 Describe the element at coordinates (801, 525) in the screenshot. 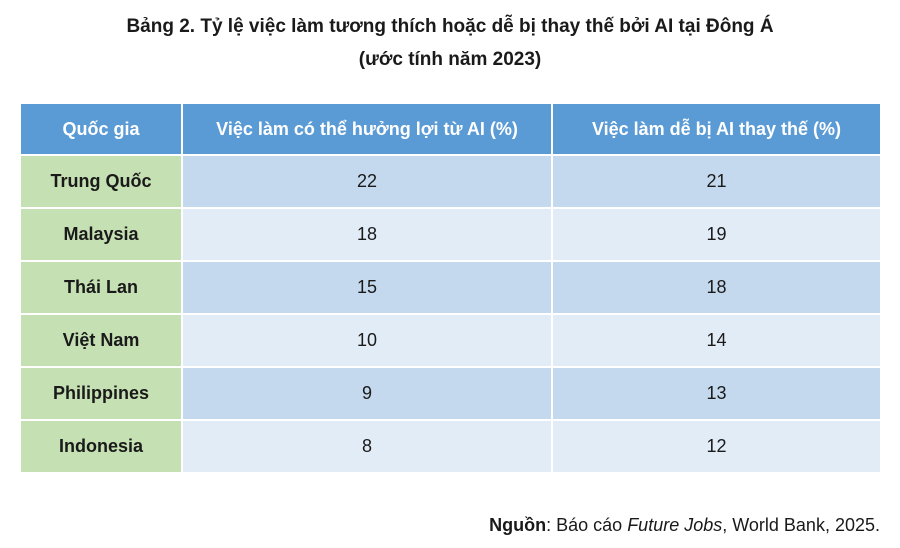

I see `source-text-after: , World Bank, 2025.` at that location.